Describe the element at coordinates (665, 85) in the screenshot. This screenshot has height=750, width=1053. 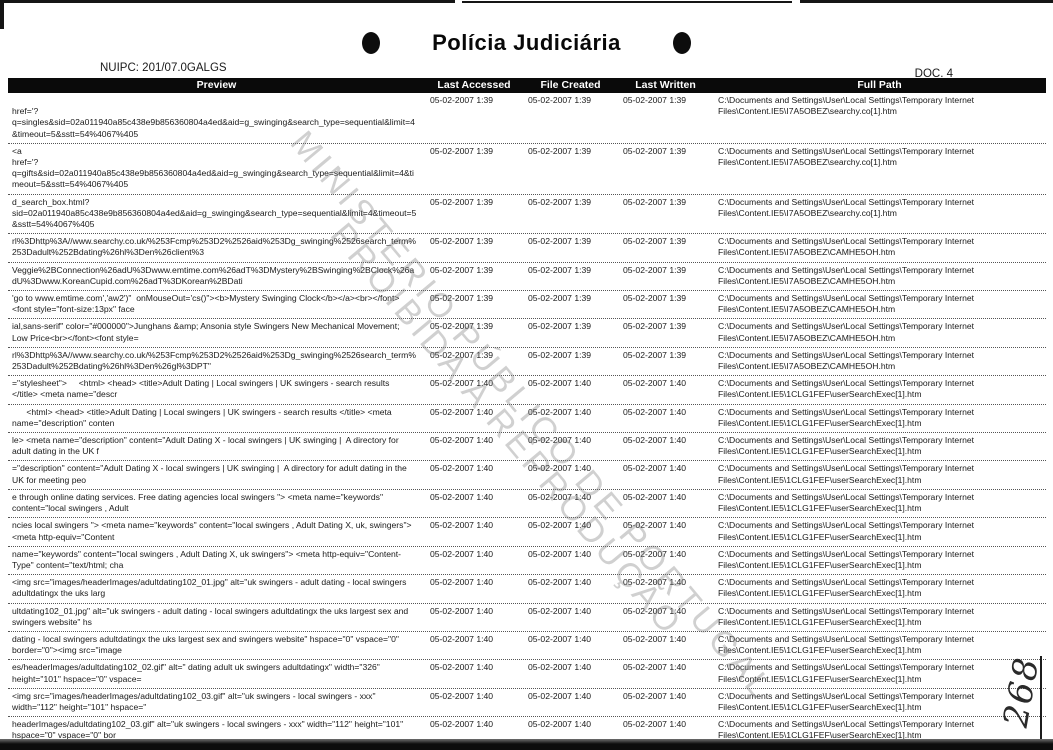
I see `column-header-last-written: Last Written` at that location.